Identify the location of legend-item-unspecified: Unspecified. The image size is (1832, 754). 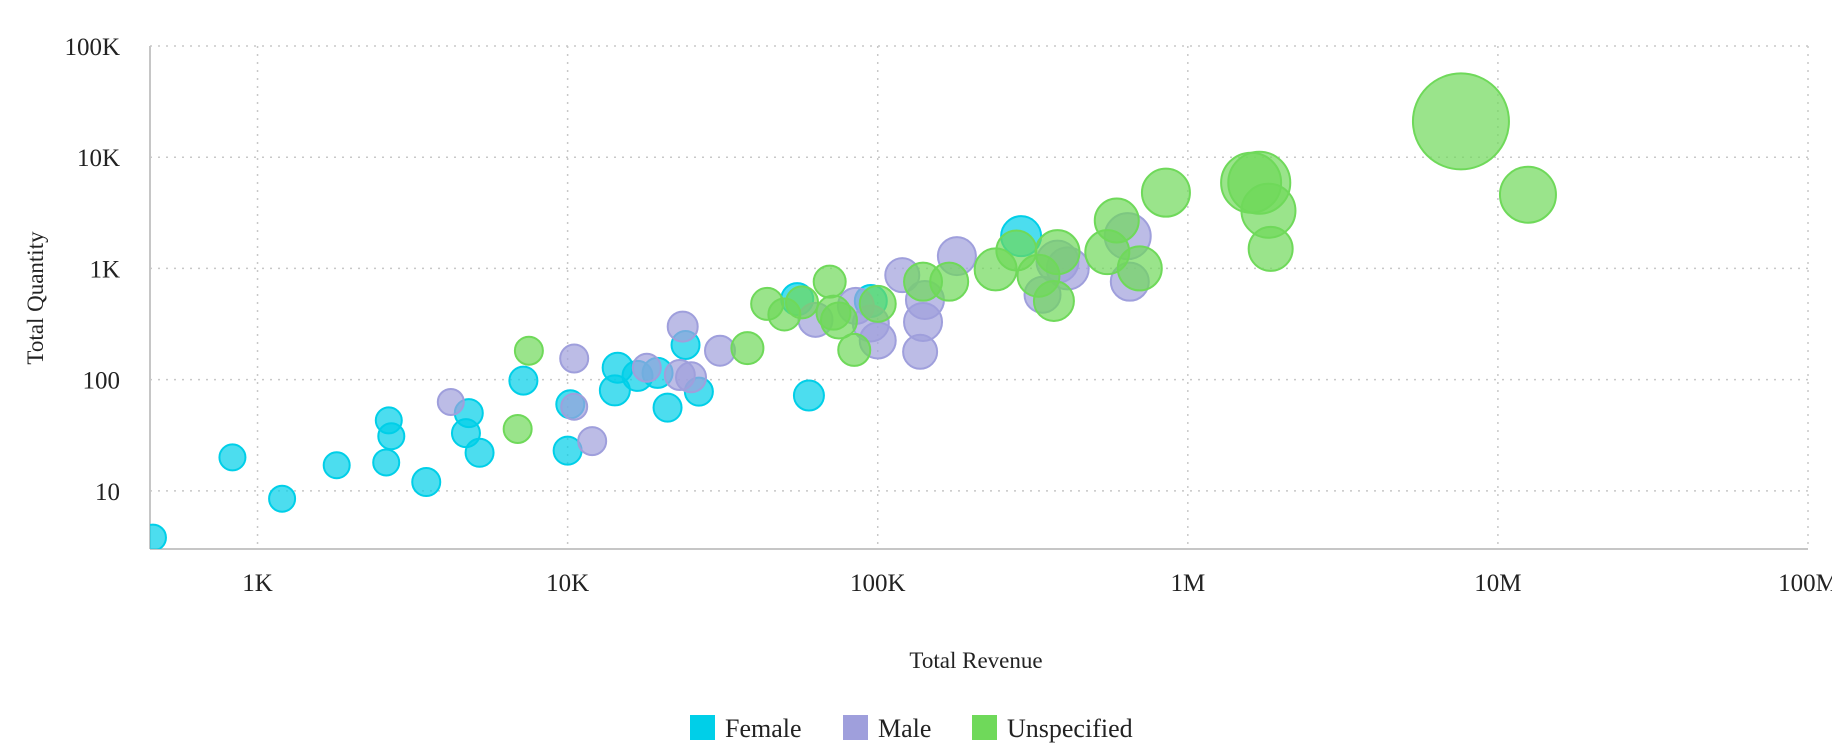
(1052, 728).